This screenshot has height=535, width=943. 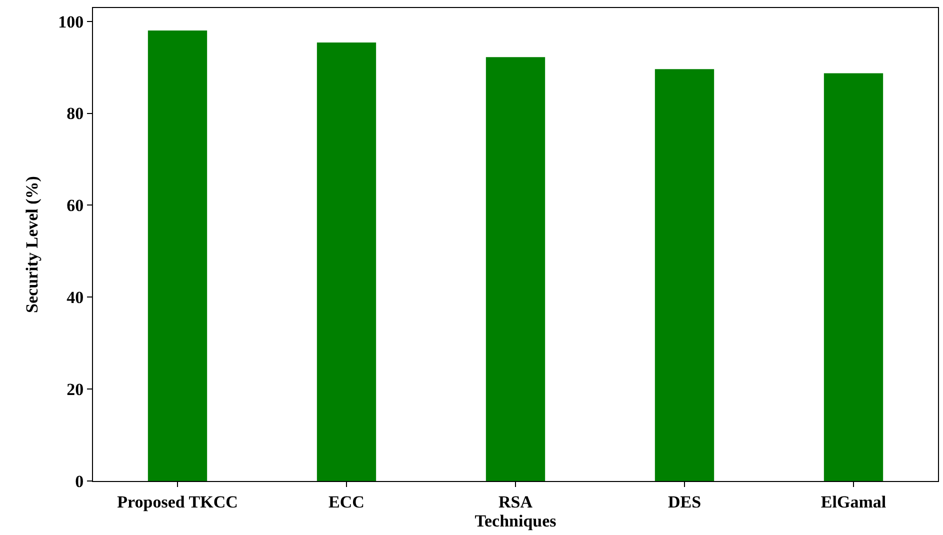 What do you see at coordinates (75, 206) in the screenshot?
I see `y-tick-label: 60` at bounding box center [75, 206].